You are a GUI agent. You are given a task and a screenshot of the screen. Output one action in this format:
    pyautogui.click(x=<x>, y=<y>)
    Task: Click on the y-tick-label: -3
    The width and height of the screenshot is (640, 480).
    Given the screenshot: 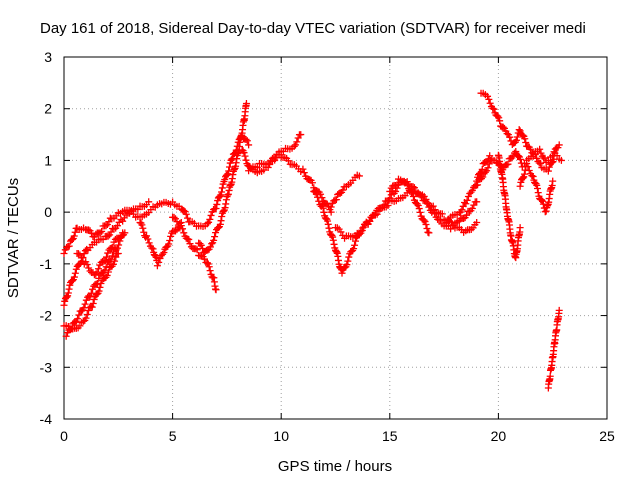 What is the action you would take?
    pyautogui.click(x=46, y=367)
    